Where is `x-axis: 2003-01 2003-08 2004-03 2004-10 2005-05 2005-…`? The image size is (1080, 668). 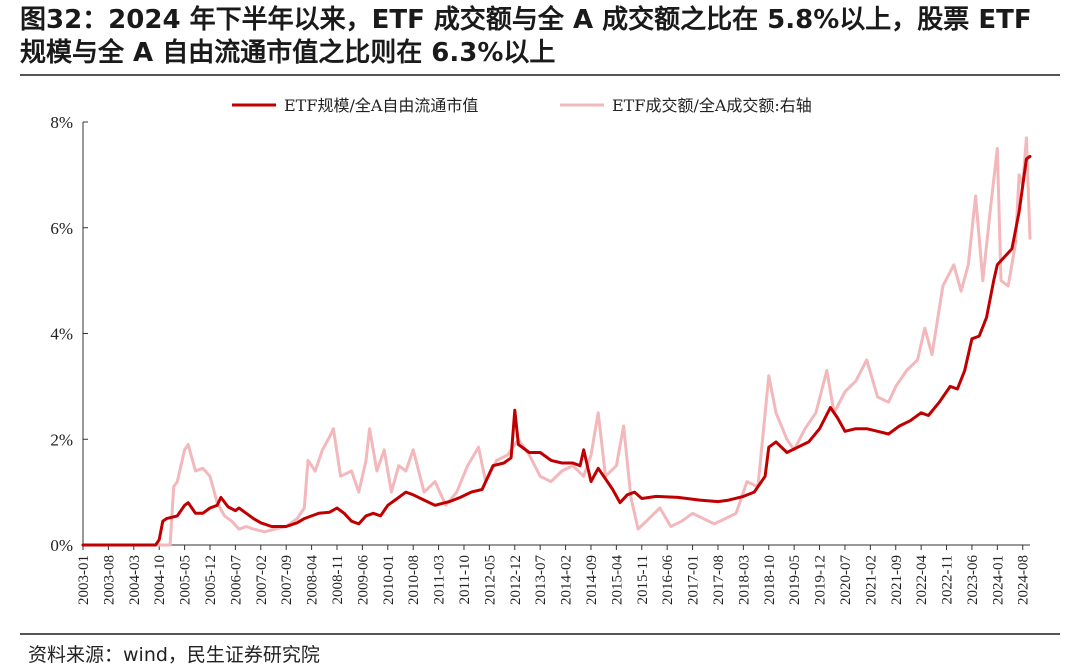
x-axis: 2003-01 2003-08 2004-03 2004-10 2005-05 2005-… is located at coordinates (554, 574).